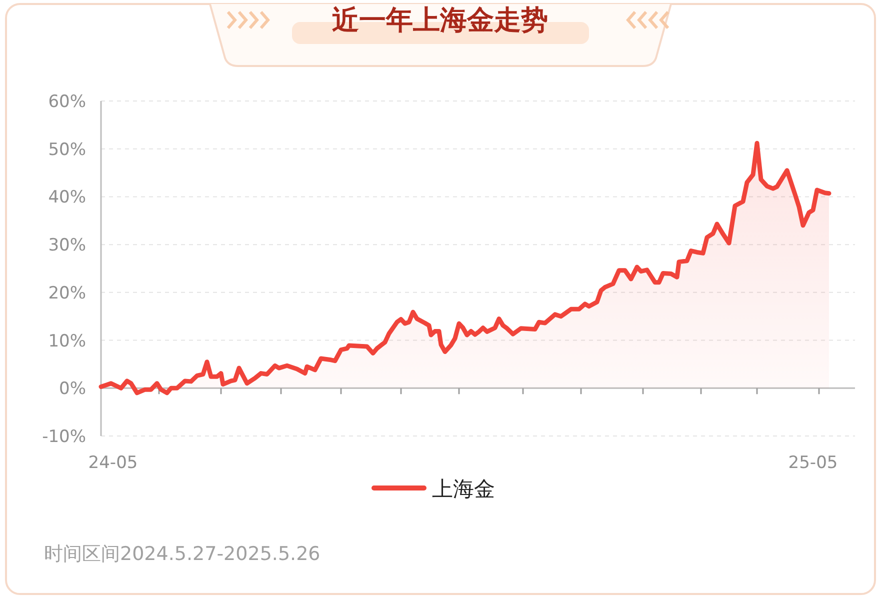 The image size is (881, 600). I want to click on y-tick-label: 20%, so click(67, 293).